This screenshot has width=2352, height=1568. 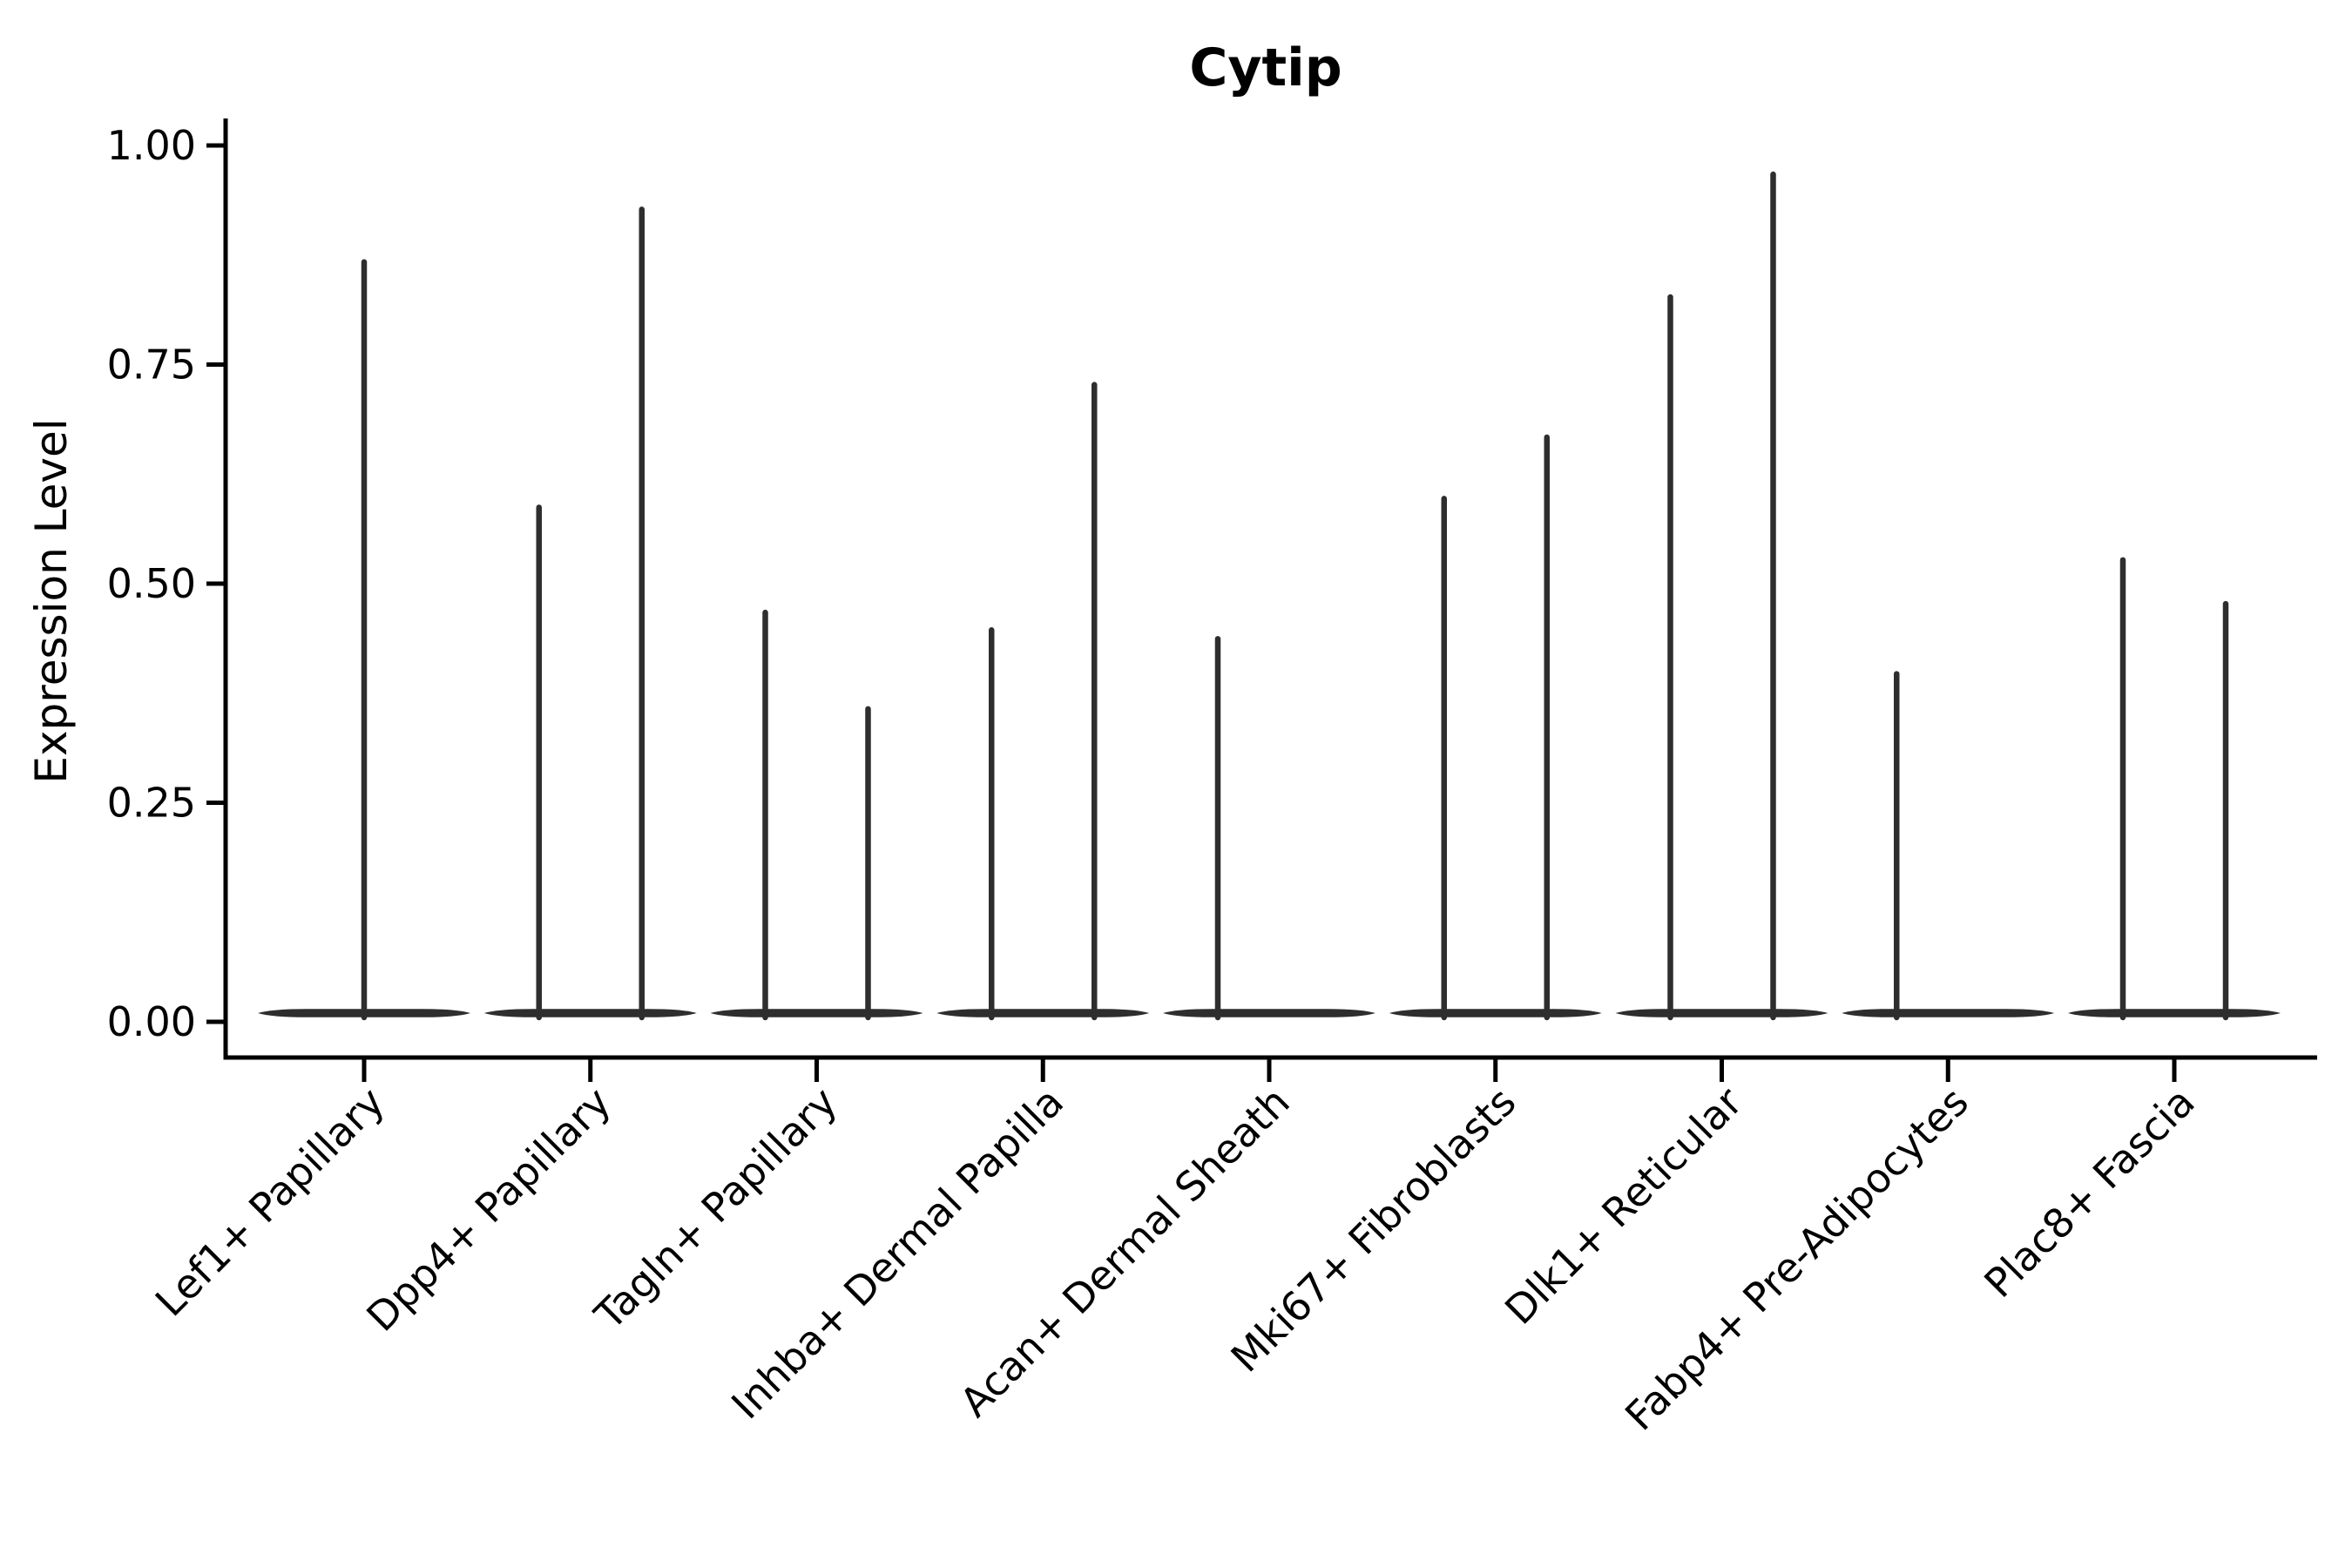 I want to click on y-axis-ticks: 0.00 0.25 0.50 0.75 1.00, so click(x=166, y=583).